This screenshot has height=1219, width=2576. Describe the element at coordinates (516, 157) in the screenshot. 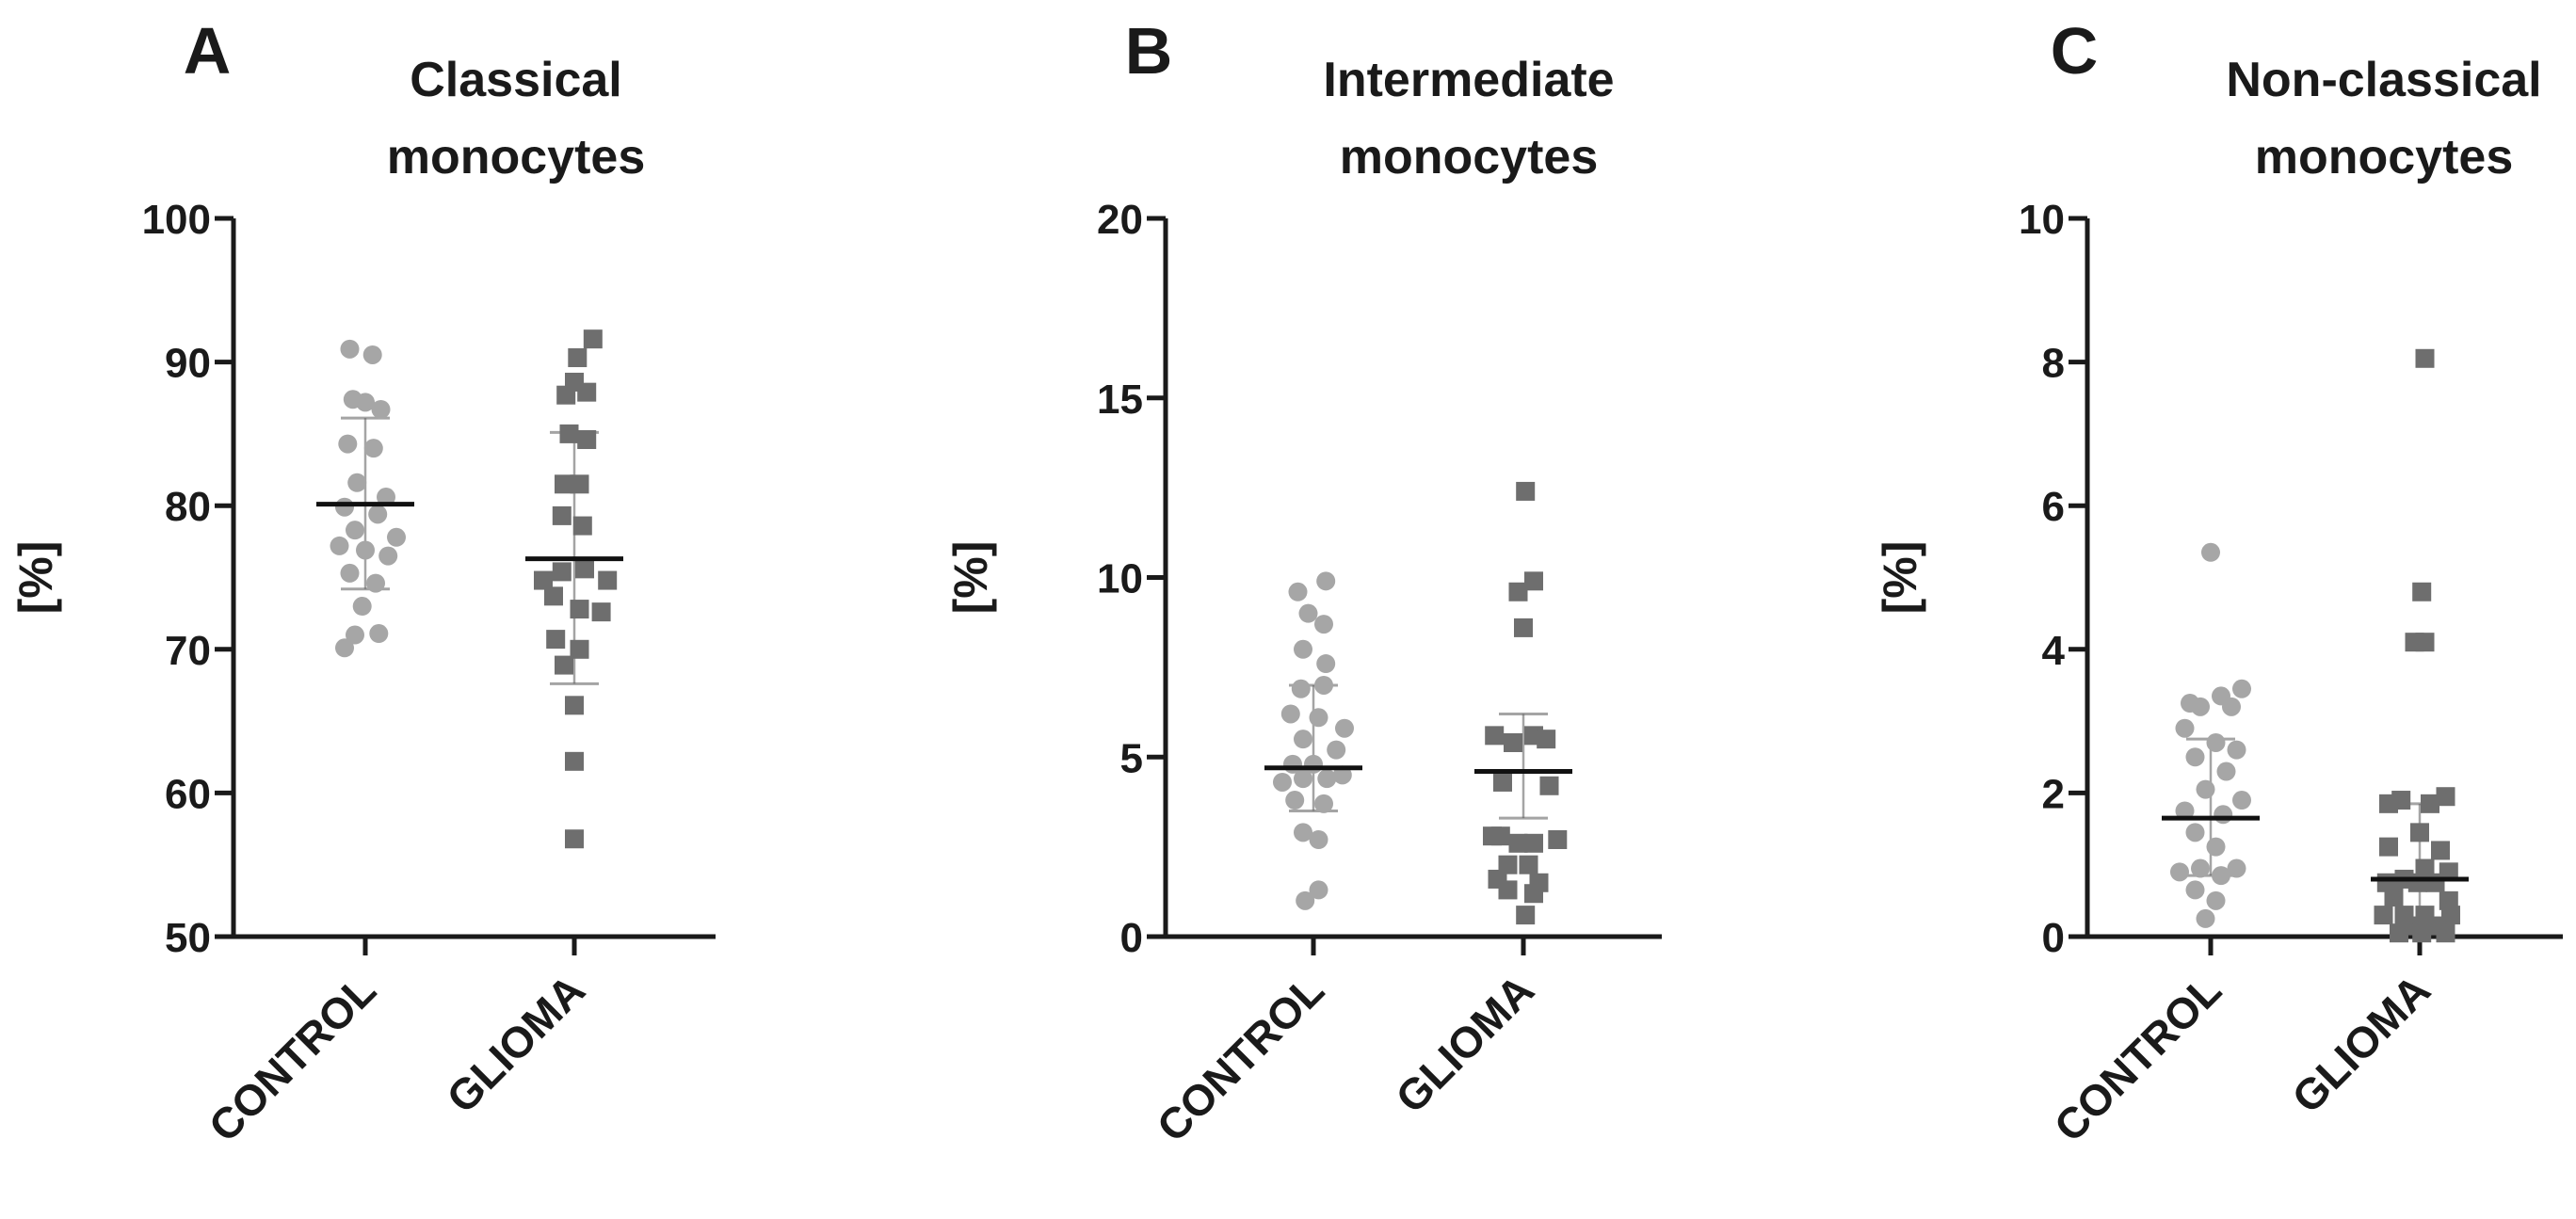

I see `chart-title-line: monocytes` at that location.